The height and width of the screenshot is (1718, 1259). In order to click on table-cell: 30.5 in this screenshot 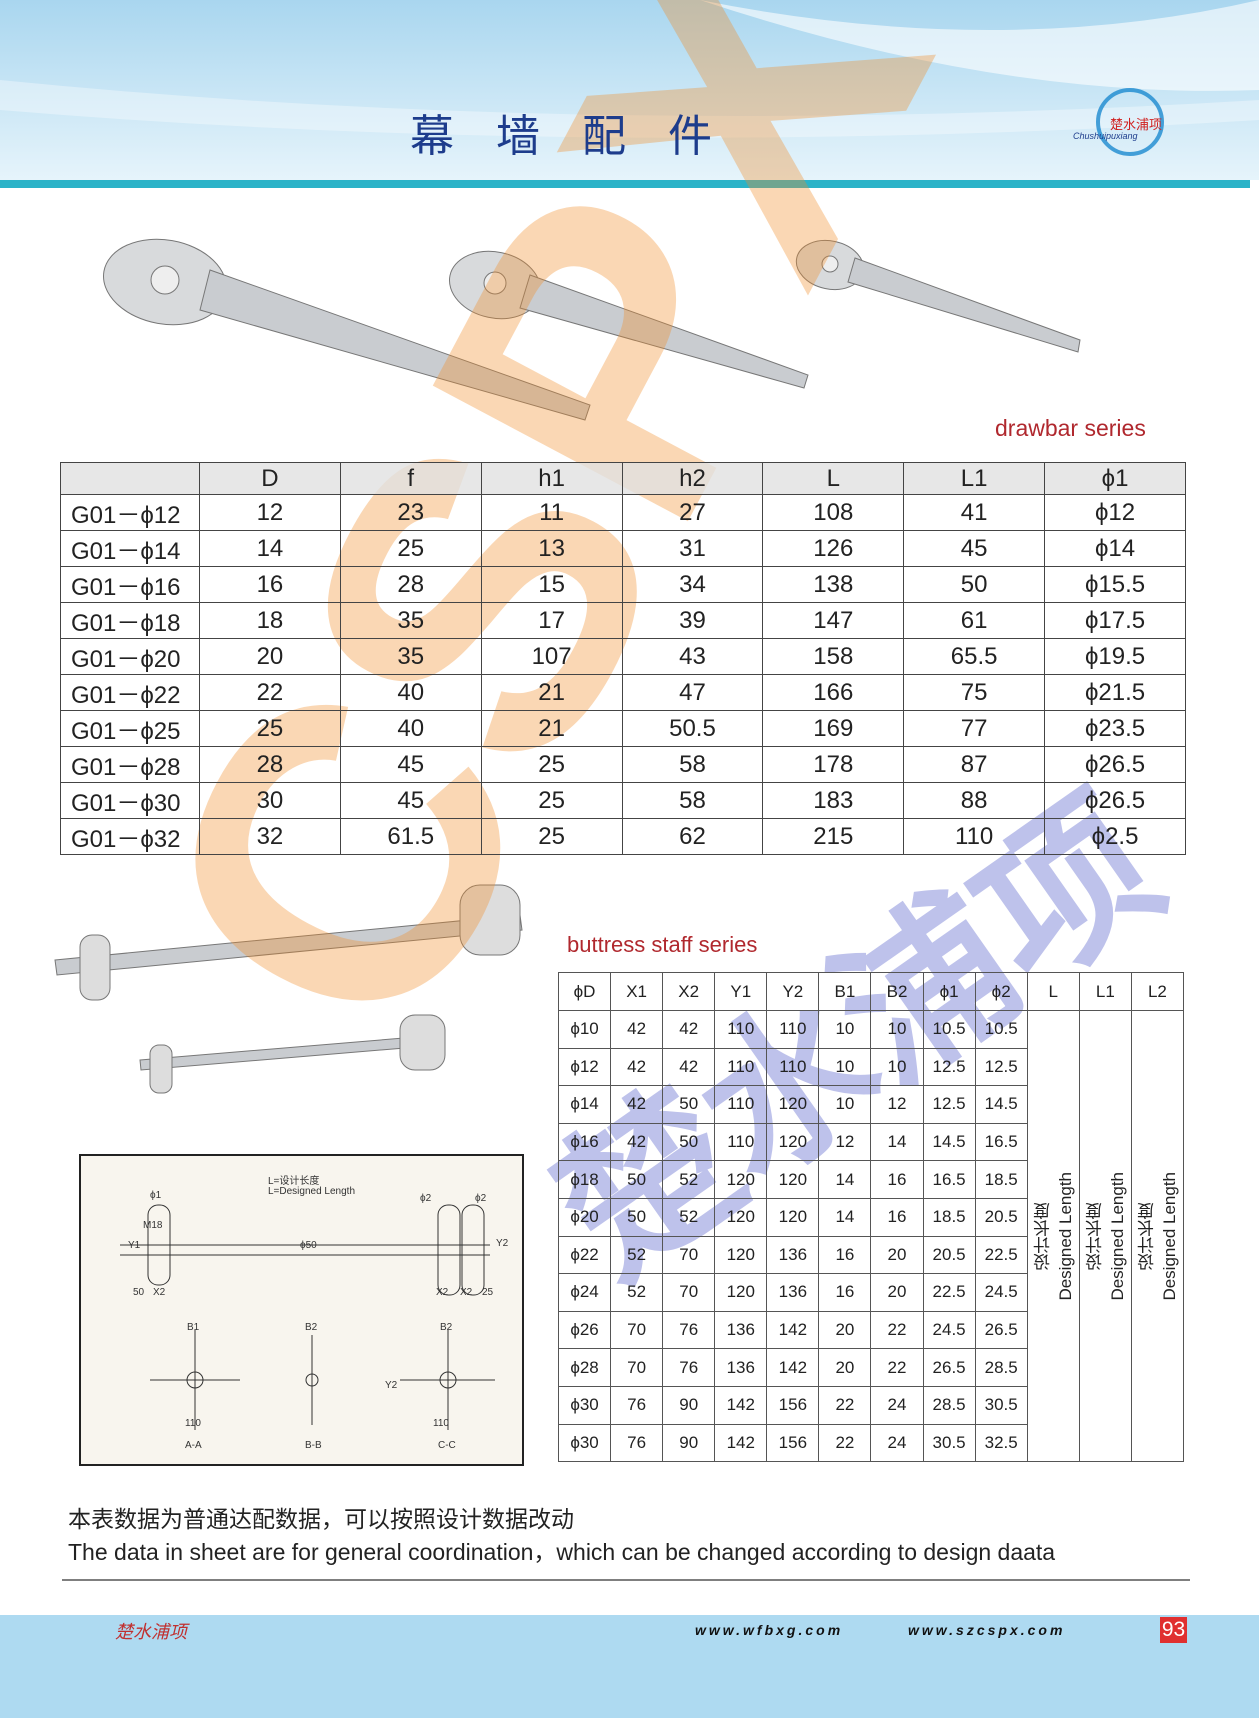, I will do `click(949, 1443)`.